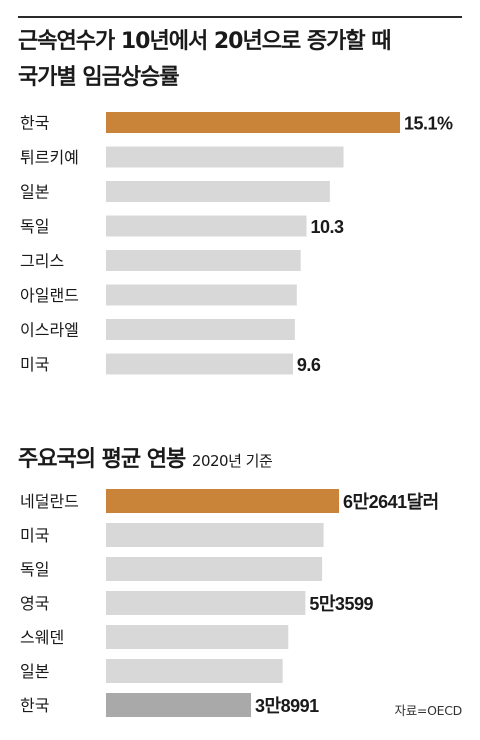 This screenshot has width=480, height=740. I want to click on chart2-category-label-6: 한국, so click(34, 705).